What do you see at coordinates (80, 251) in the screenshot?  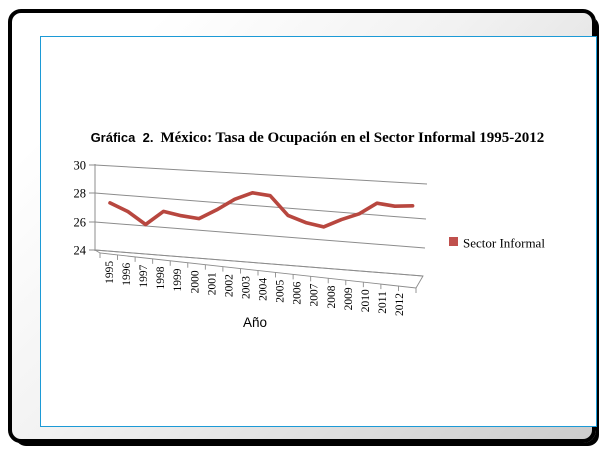 I see `y-axis-label-24: 24` at bounding box center [80, 251].